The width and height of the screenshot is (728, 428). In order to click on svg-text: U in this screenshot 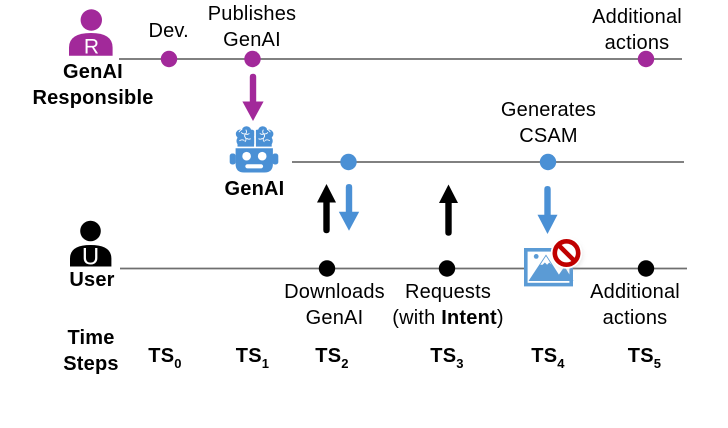, I will do `click(90, 257)`.